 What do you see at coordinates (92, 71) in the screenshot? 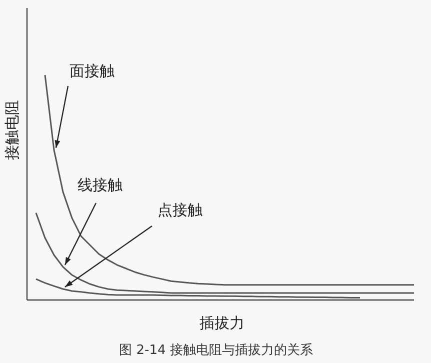
I see `series-label: 面接触` at bounding box center [92, 71].